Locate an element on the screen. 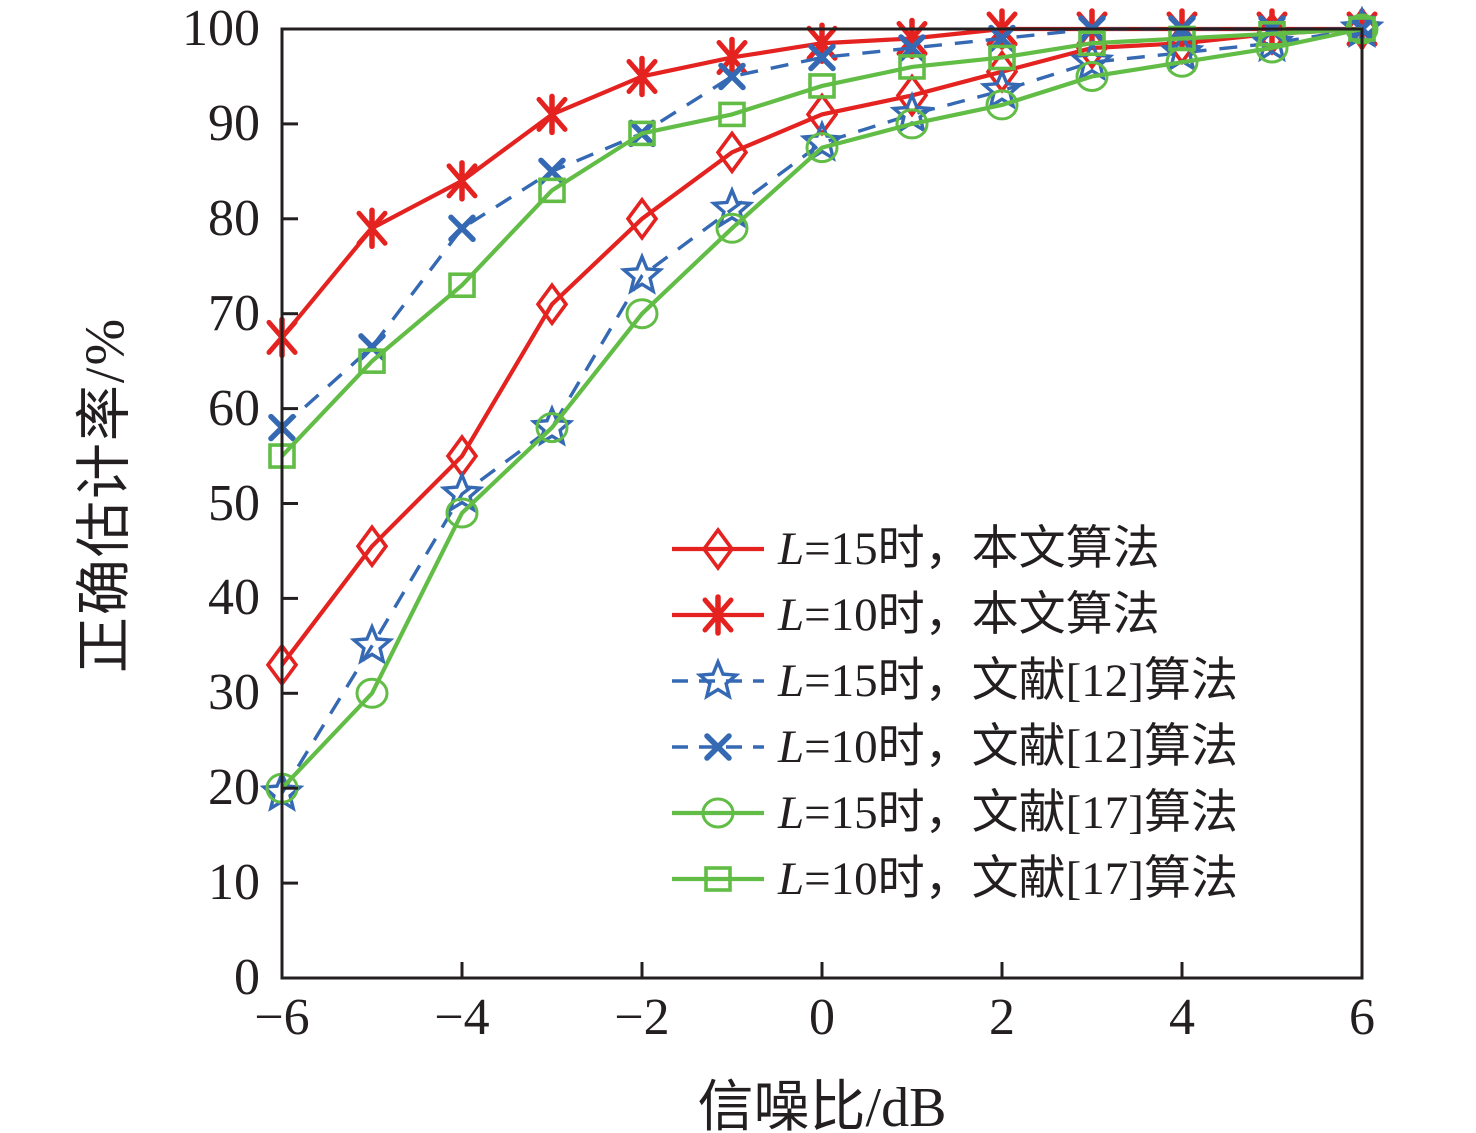  legend-label: L=10时，本文算法 is located at coordinates (969, 614).